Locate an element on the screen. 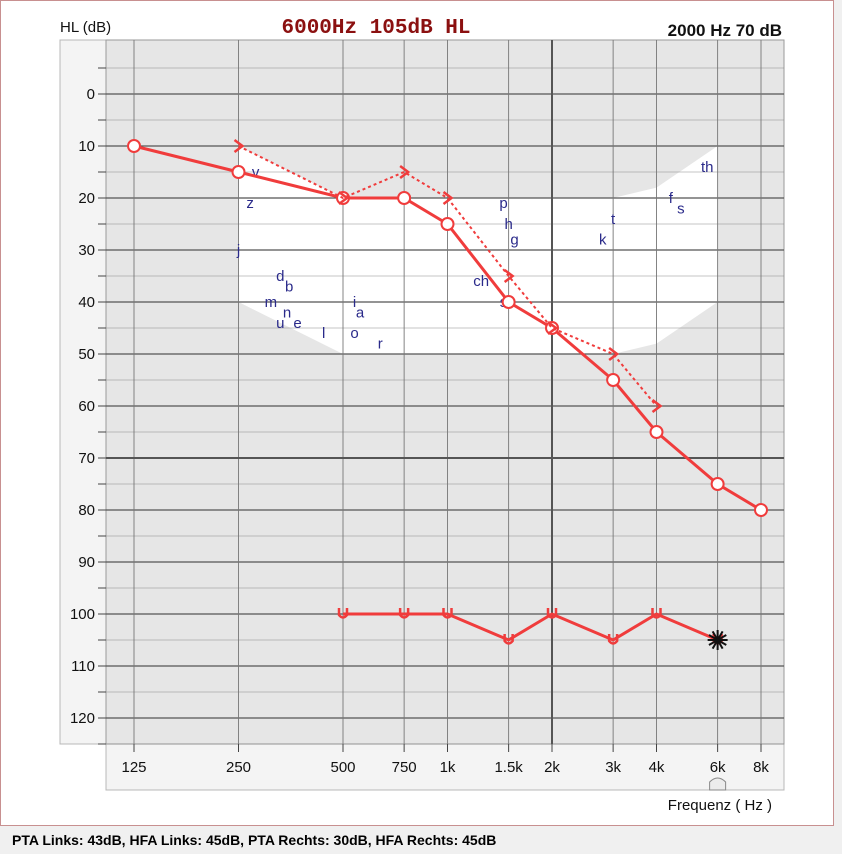 The height and width of the screenshot is (854, 842). y-tick-label: 60 is located at coordinates (86, 406).